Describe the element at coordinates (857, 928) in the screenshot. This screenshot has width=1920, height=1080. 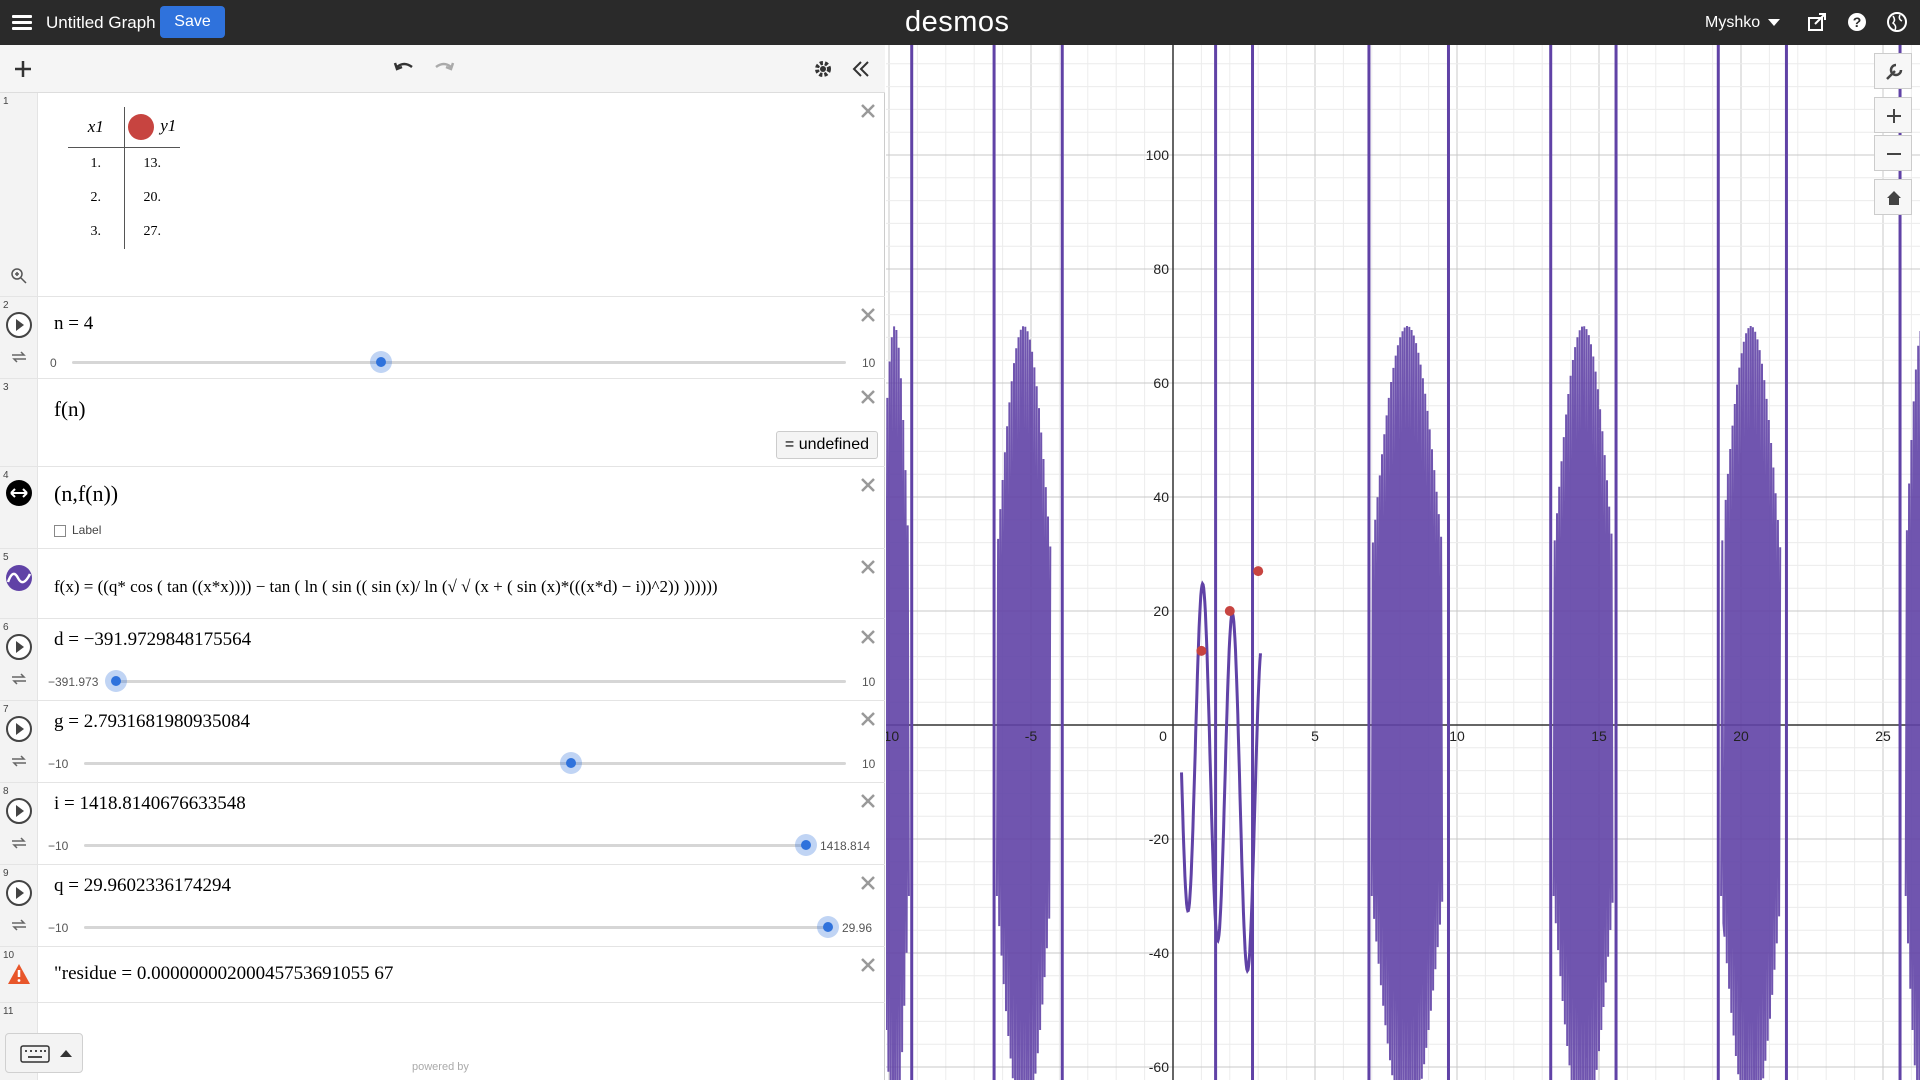
I see `slider-max: 29.96` at that location.